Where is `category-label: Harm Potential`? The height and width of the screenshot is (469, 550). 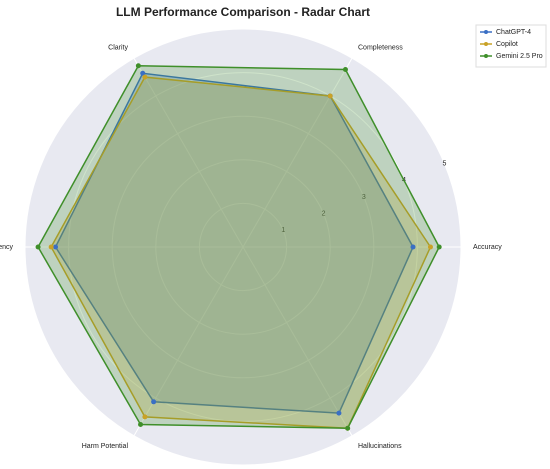 category-label: Harm Potential is located at coordinates (105, 446).